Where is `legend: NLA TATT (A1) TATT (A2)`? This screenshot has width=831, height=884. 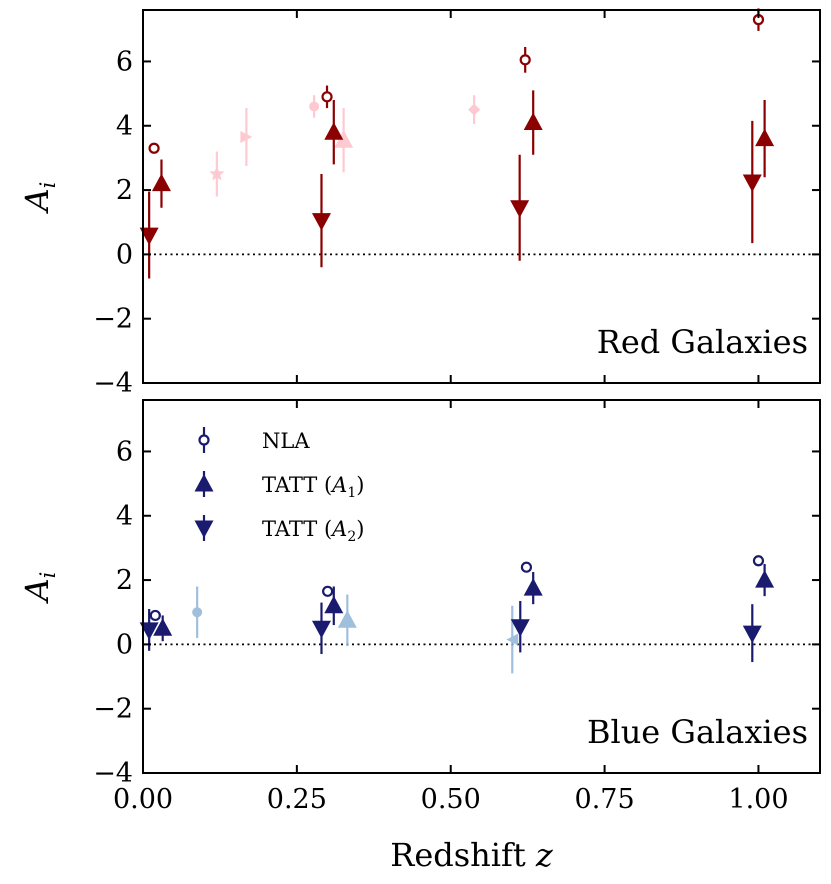 legend: NLA TATT (A1) TATT (A2) is located at coordinates (279, 486).